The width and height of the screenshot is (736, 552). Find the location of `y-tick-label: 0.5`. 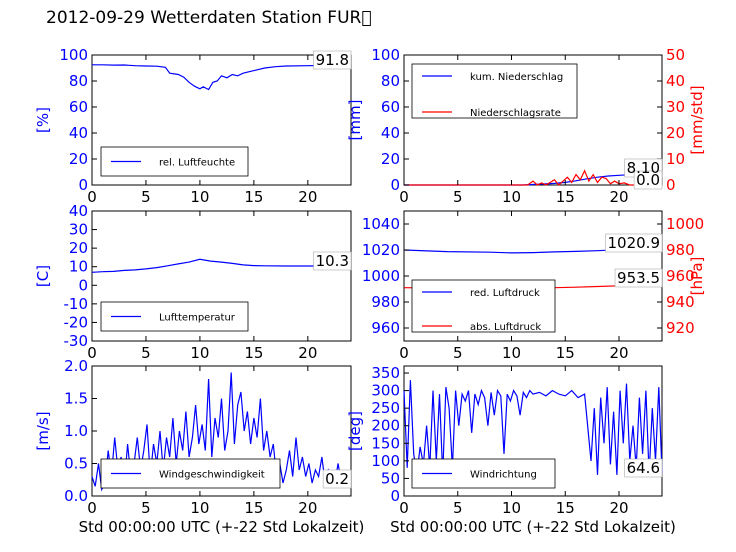

y-tick-label: 0.5 is located at coordinates (76, 464).